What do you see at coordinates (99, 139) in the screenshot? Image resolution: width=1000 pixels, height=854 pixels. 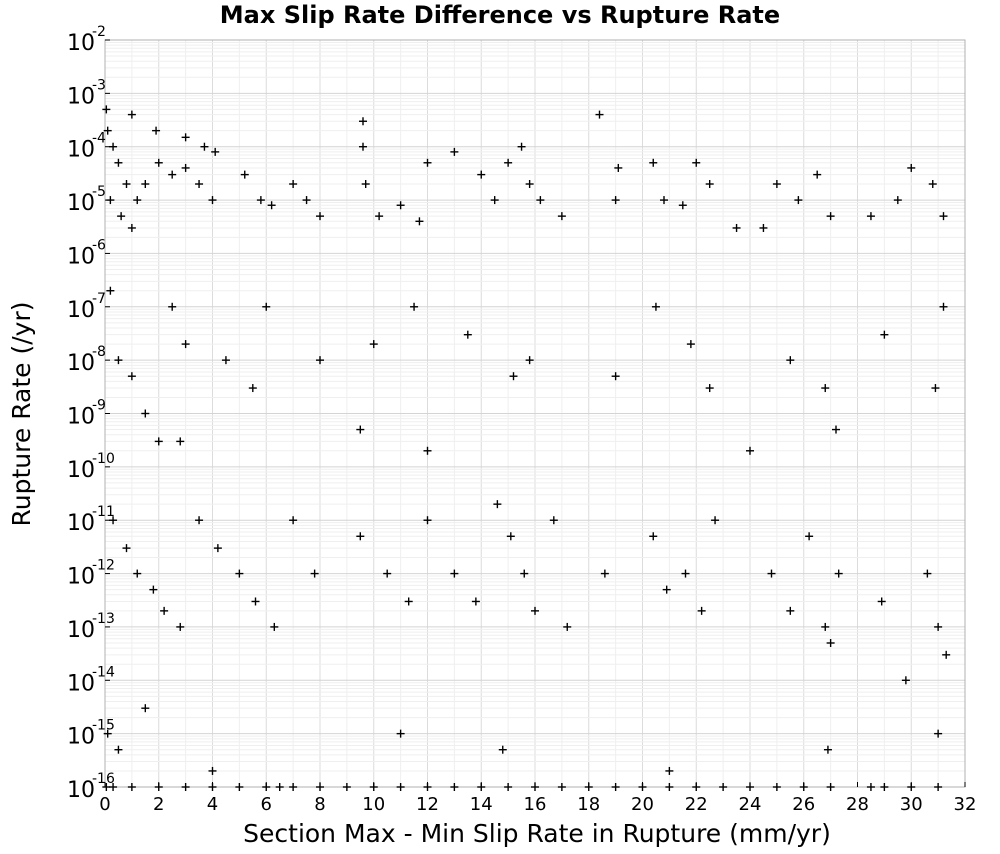 I see `y-tick-exponent: -4` at bounding box center [99, 139].